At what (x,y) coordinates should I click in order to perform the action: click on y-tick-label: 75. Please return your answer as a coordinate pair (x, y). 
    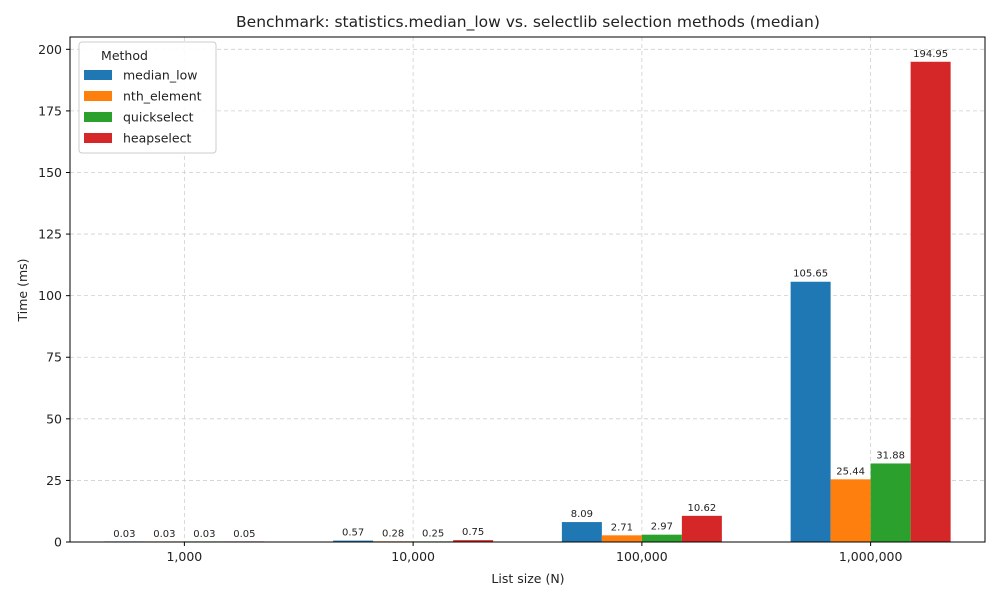
    Looking at the image, I should click on (54, 357).